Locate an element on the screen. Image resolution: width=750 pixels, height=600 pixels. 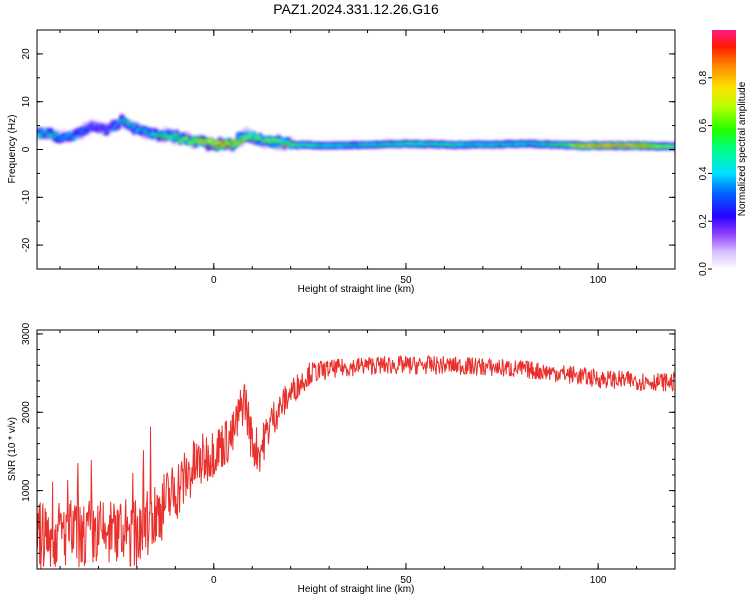
spectrogram-xlabel: Height of straight line (km) is located at coordinates (356, 289).